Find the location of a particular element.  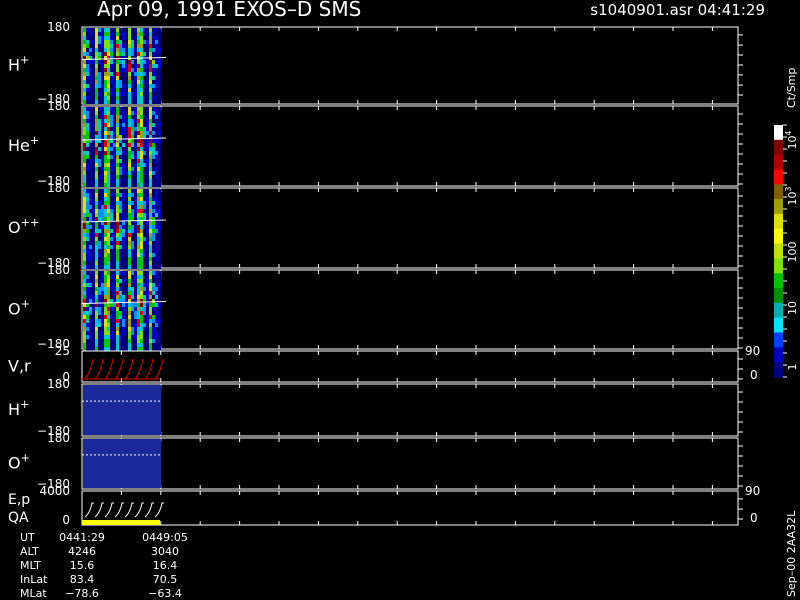

y-tick-label: −180 is located at coordinates (53, 181).